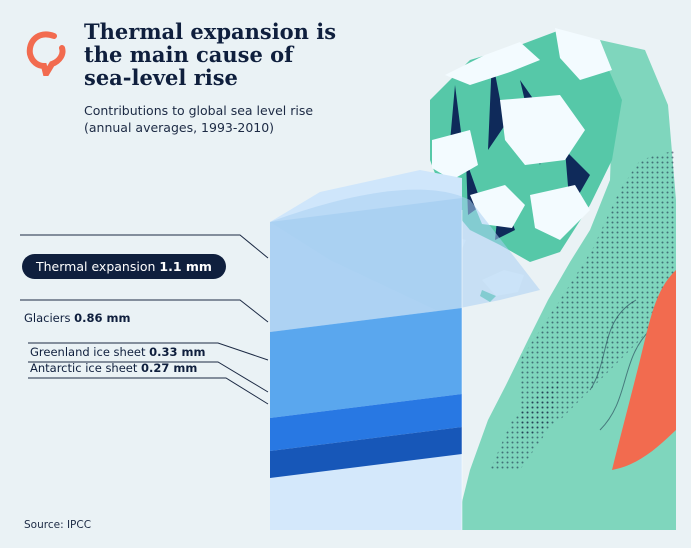 Image resolution: width=691 pixels, height=548 pixels. What do you see at coordinates (526, 145) in the screenshot?
I see `glacier` at bounding box center [526, 145].